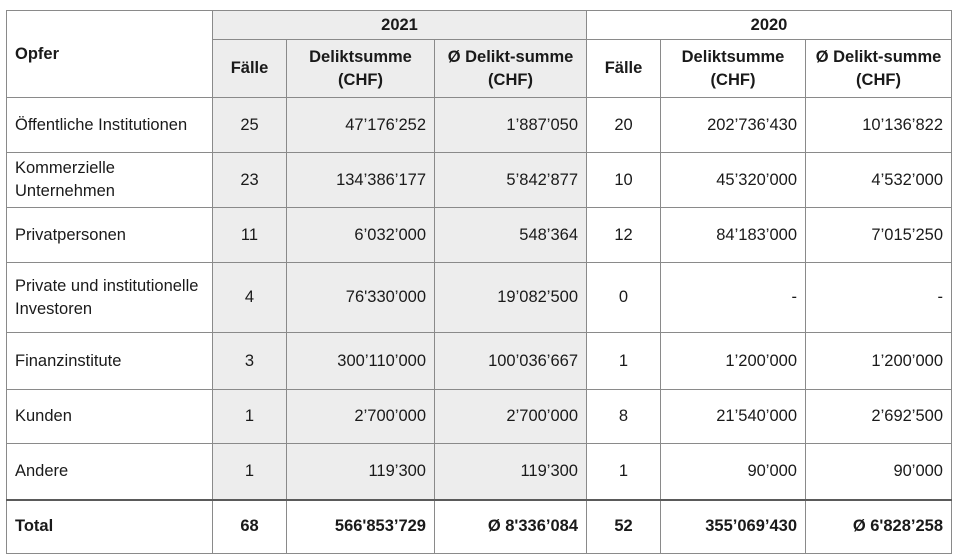 This screenshot has width=960, height=555. What do you see at coordinates (360, 526) in the screenshot?
I see `total-sum-2021: 566'853’729` at bounding box center [360, 526].